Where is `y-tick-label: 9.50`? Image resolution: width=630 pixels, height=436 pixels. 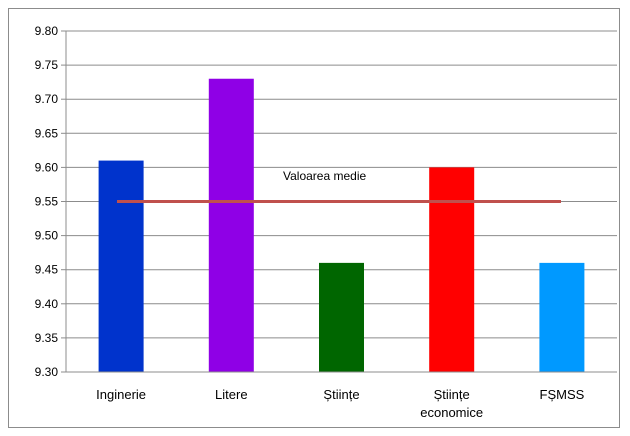 y-tick-label: 9.50 is located at coordinates (47, 236).